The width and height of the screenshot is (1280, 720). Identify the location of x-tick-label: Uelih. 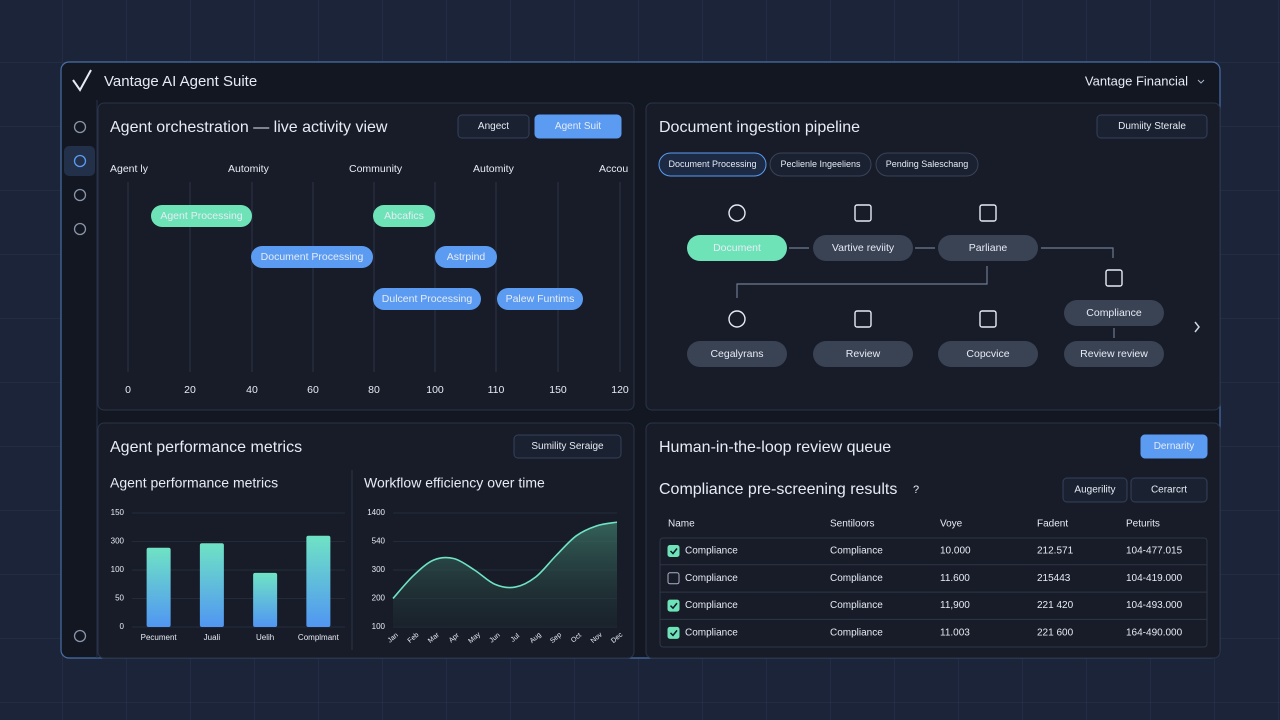
(265, 637).